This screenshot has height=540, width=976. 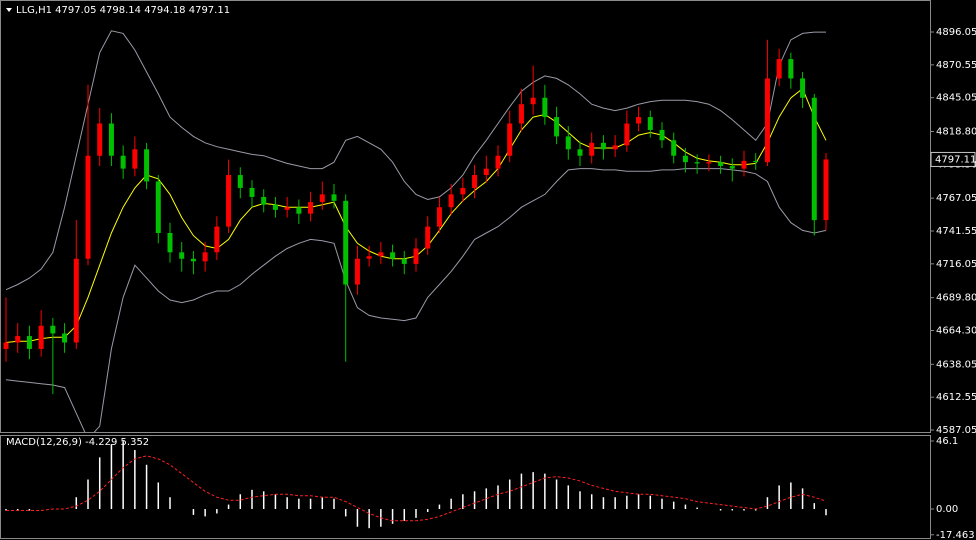 I want to click on y-tick-label: 4716.05, so click(x=956, y=264).